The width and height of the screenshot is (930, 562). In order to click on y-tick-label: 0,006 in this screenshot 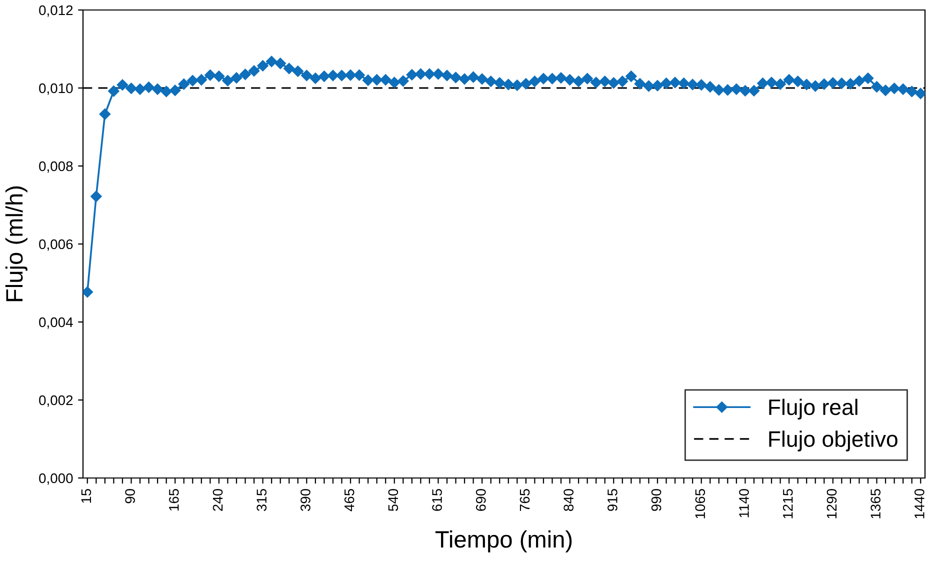, I will do `click(56, 245)`.